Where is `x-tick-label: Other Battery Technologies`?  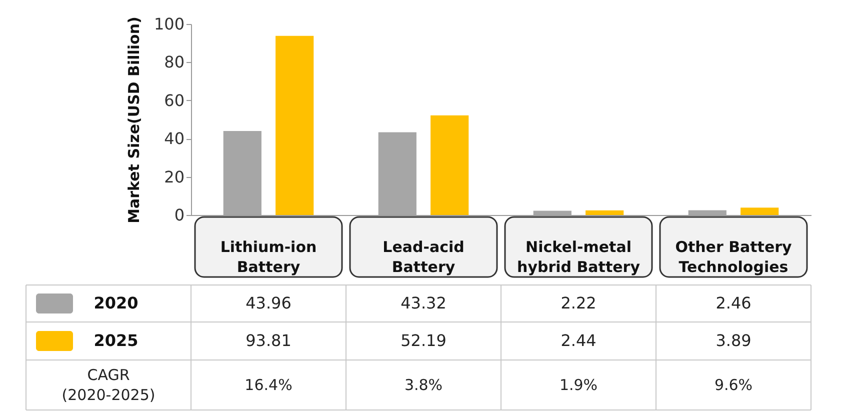 x-tick-label: Other Battery Technologies is located at coordinates (733, 257).